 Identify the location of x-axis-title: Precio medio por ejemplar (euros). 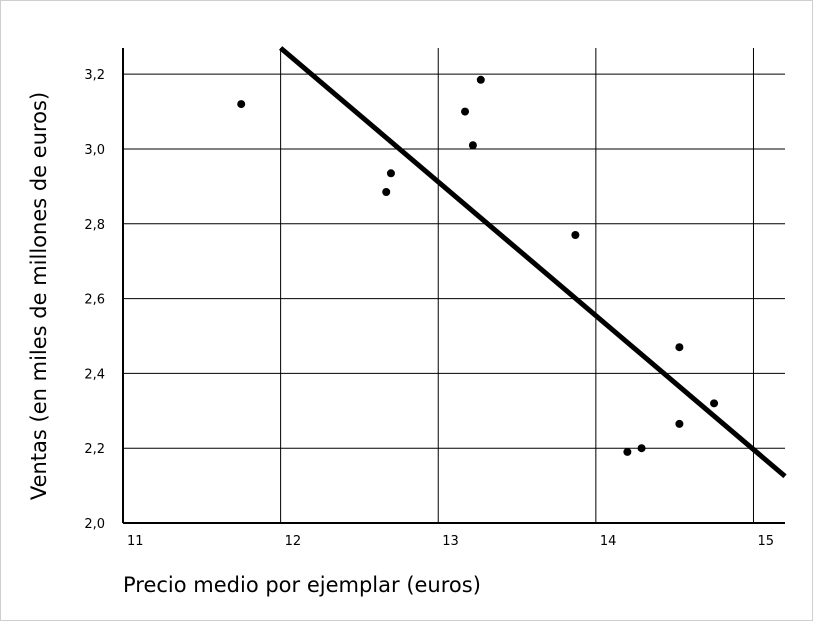
(302, 585).